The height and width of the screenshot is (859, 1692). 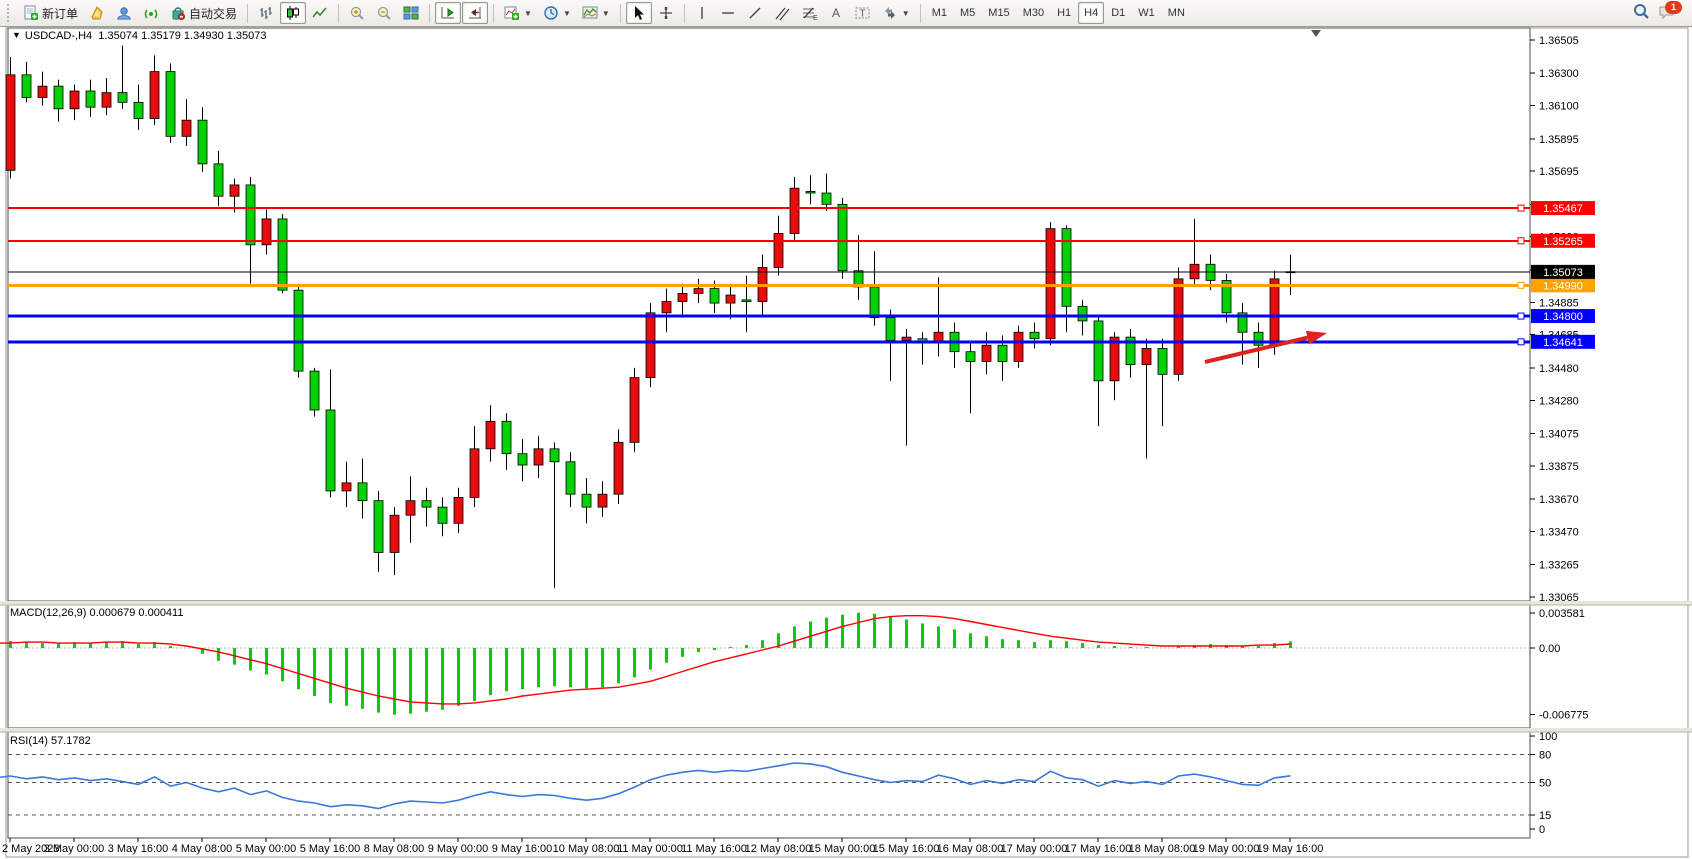 I want to click on svg-text: 5 May 16:00, so click(x=330, y=849).